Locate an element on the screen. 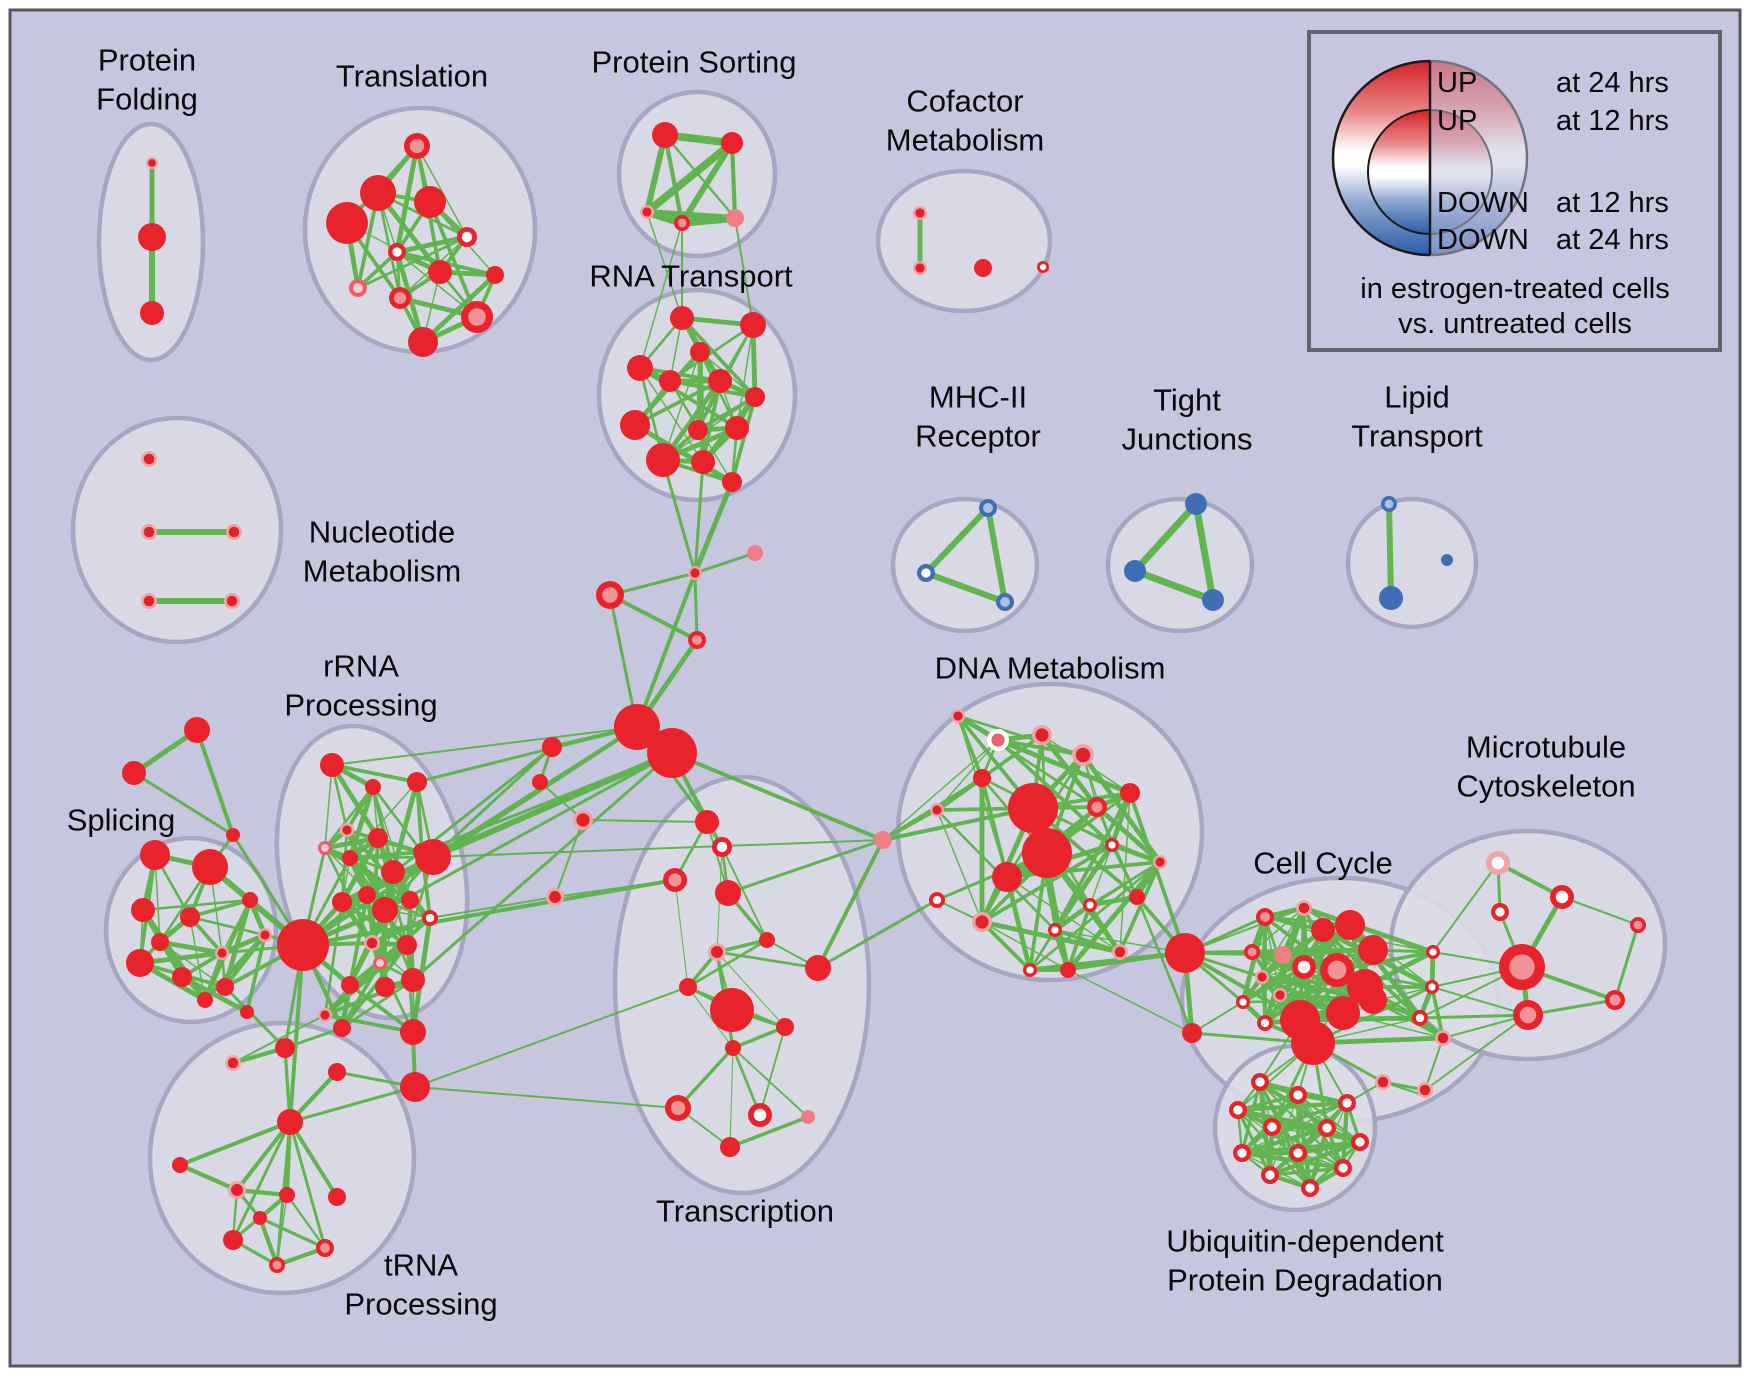 The width and height of the screenshot is (1750, 1376). cluster-label-rna-transport: RNA Transport is located at coordinates (691, 276).